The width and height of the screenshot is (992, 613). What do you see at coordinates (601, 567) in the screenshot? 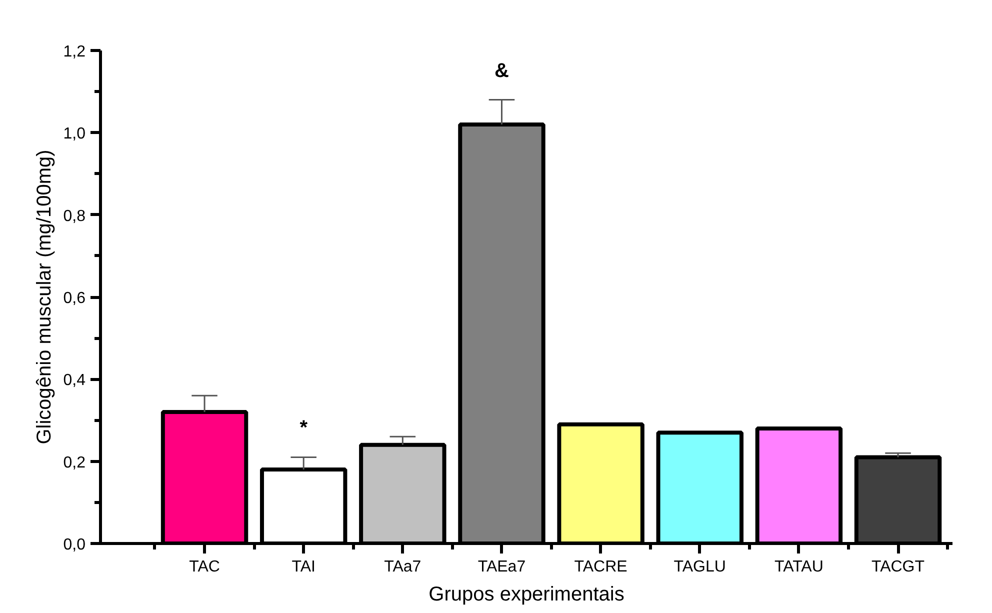
I see `x-tick-label: TACRE` at bounding box center [601, 567].